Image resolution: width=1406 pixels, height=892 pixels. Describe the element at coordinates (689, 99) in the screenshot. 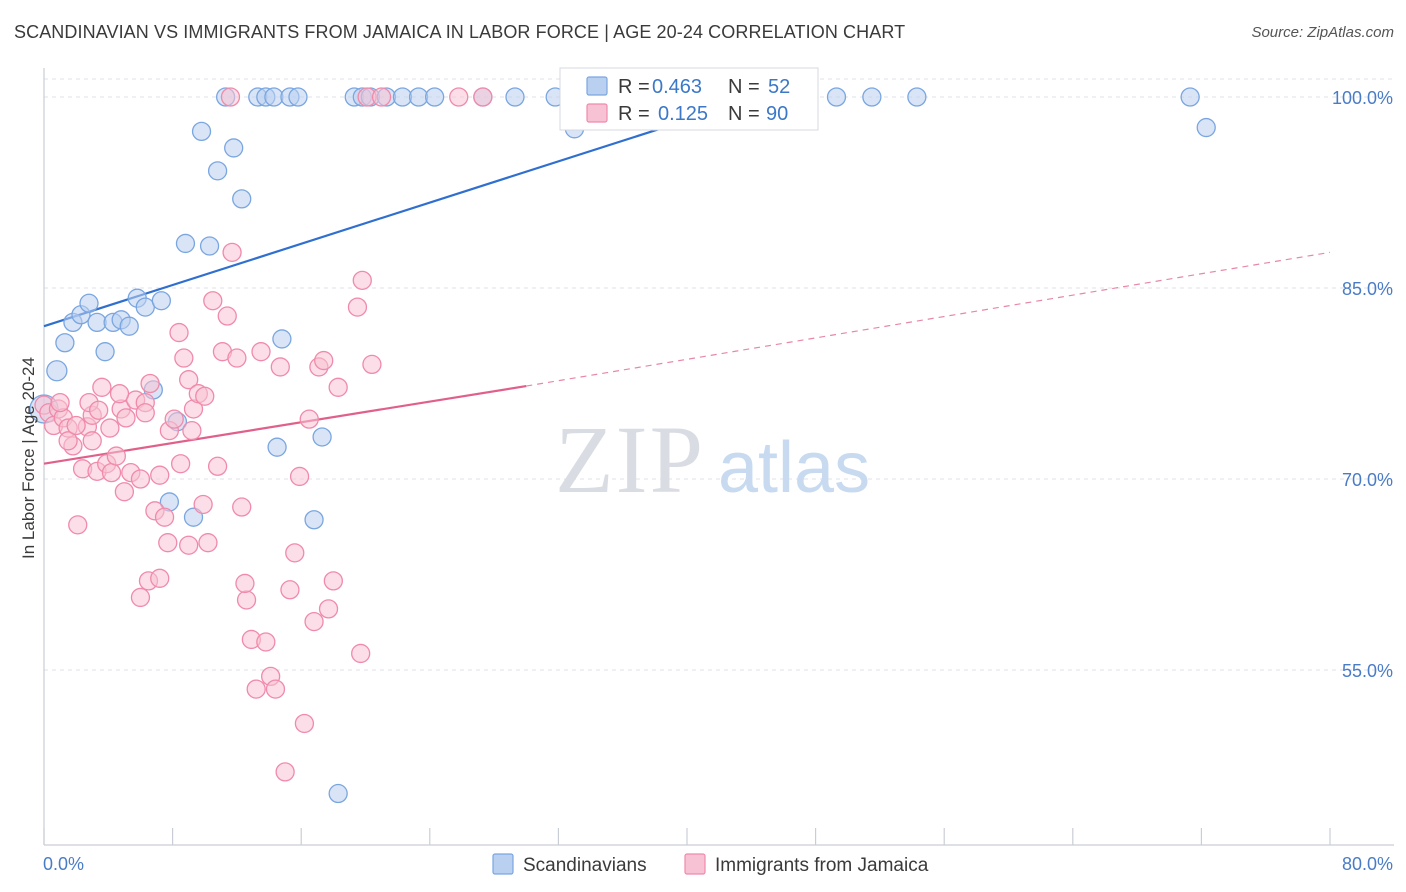

I see `stats-legend: R = 0.463 N = 52 R = 0.125 N = 90` at that location.